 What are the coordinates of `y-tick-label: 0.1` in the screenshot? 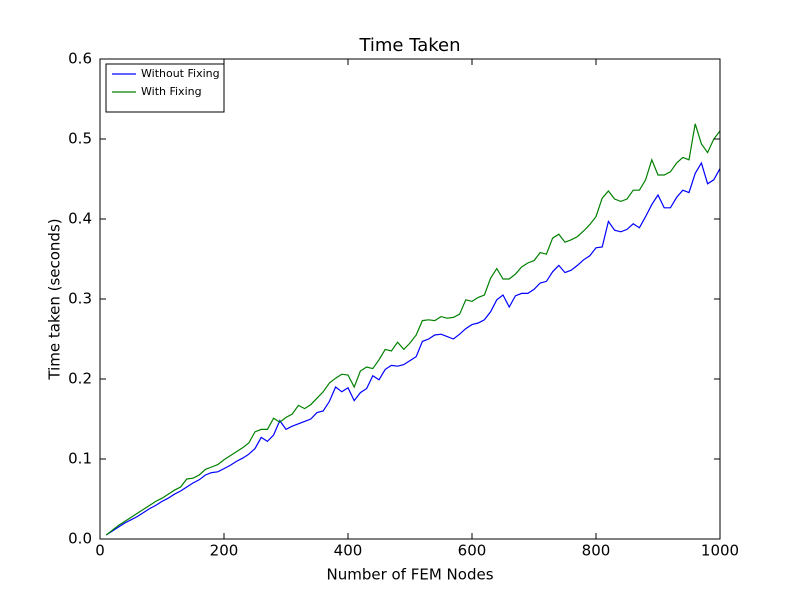 It's located at (80, 459).